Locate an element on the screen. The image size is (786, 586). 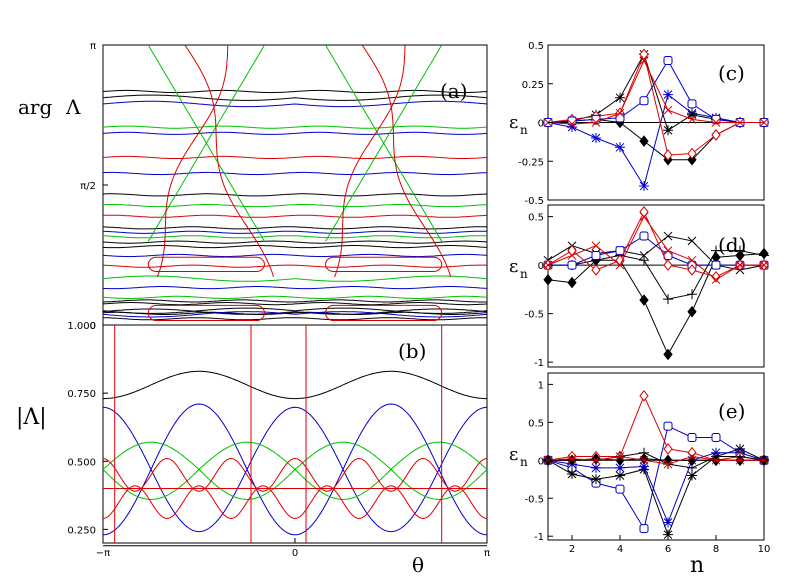
b-ytick-label-0: 1.000 is located at coordinates (81, 326).